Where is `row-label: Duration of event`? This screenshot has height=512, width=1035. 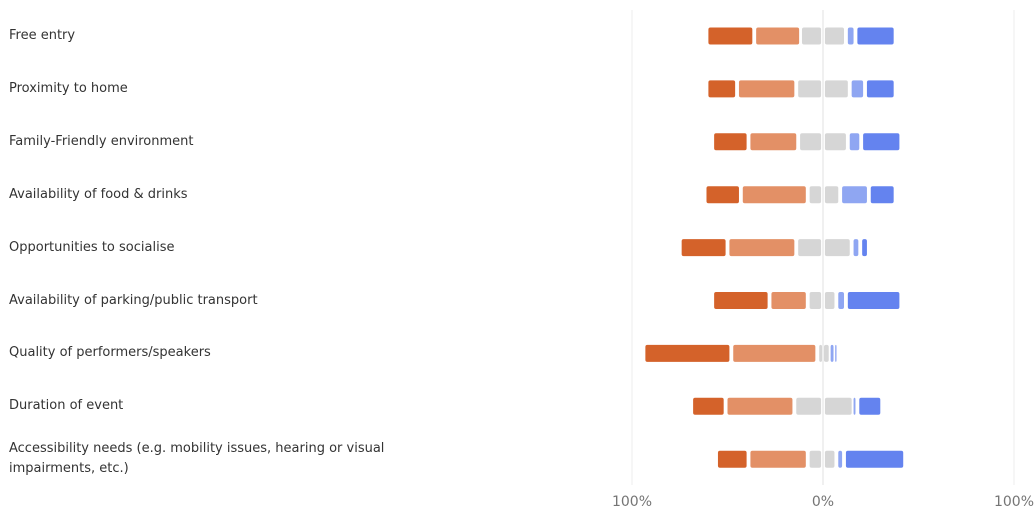
row-label: Duration of event is located at coordinates (66, 406).